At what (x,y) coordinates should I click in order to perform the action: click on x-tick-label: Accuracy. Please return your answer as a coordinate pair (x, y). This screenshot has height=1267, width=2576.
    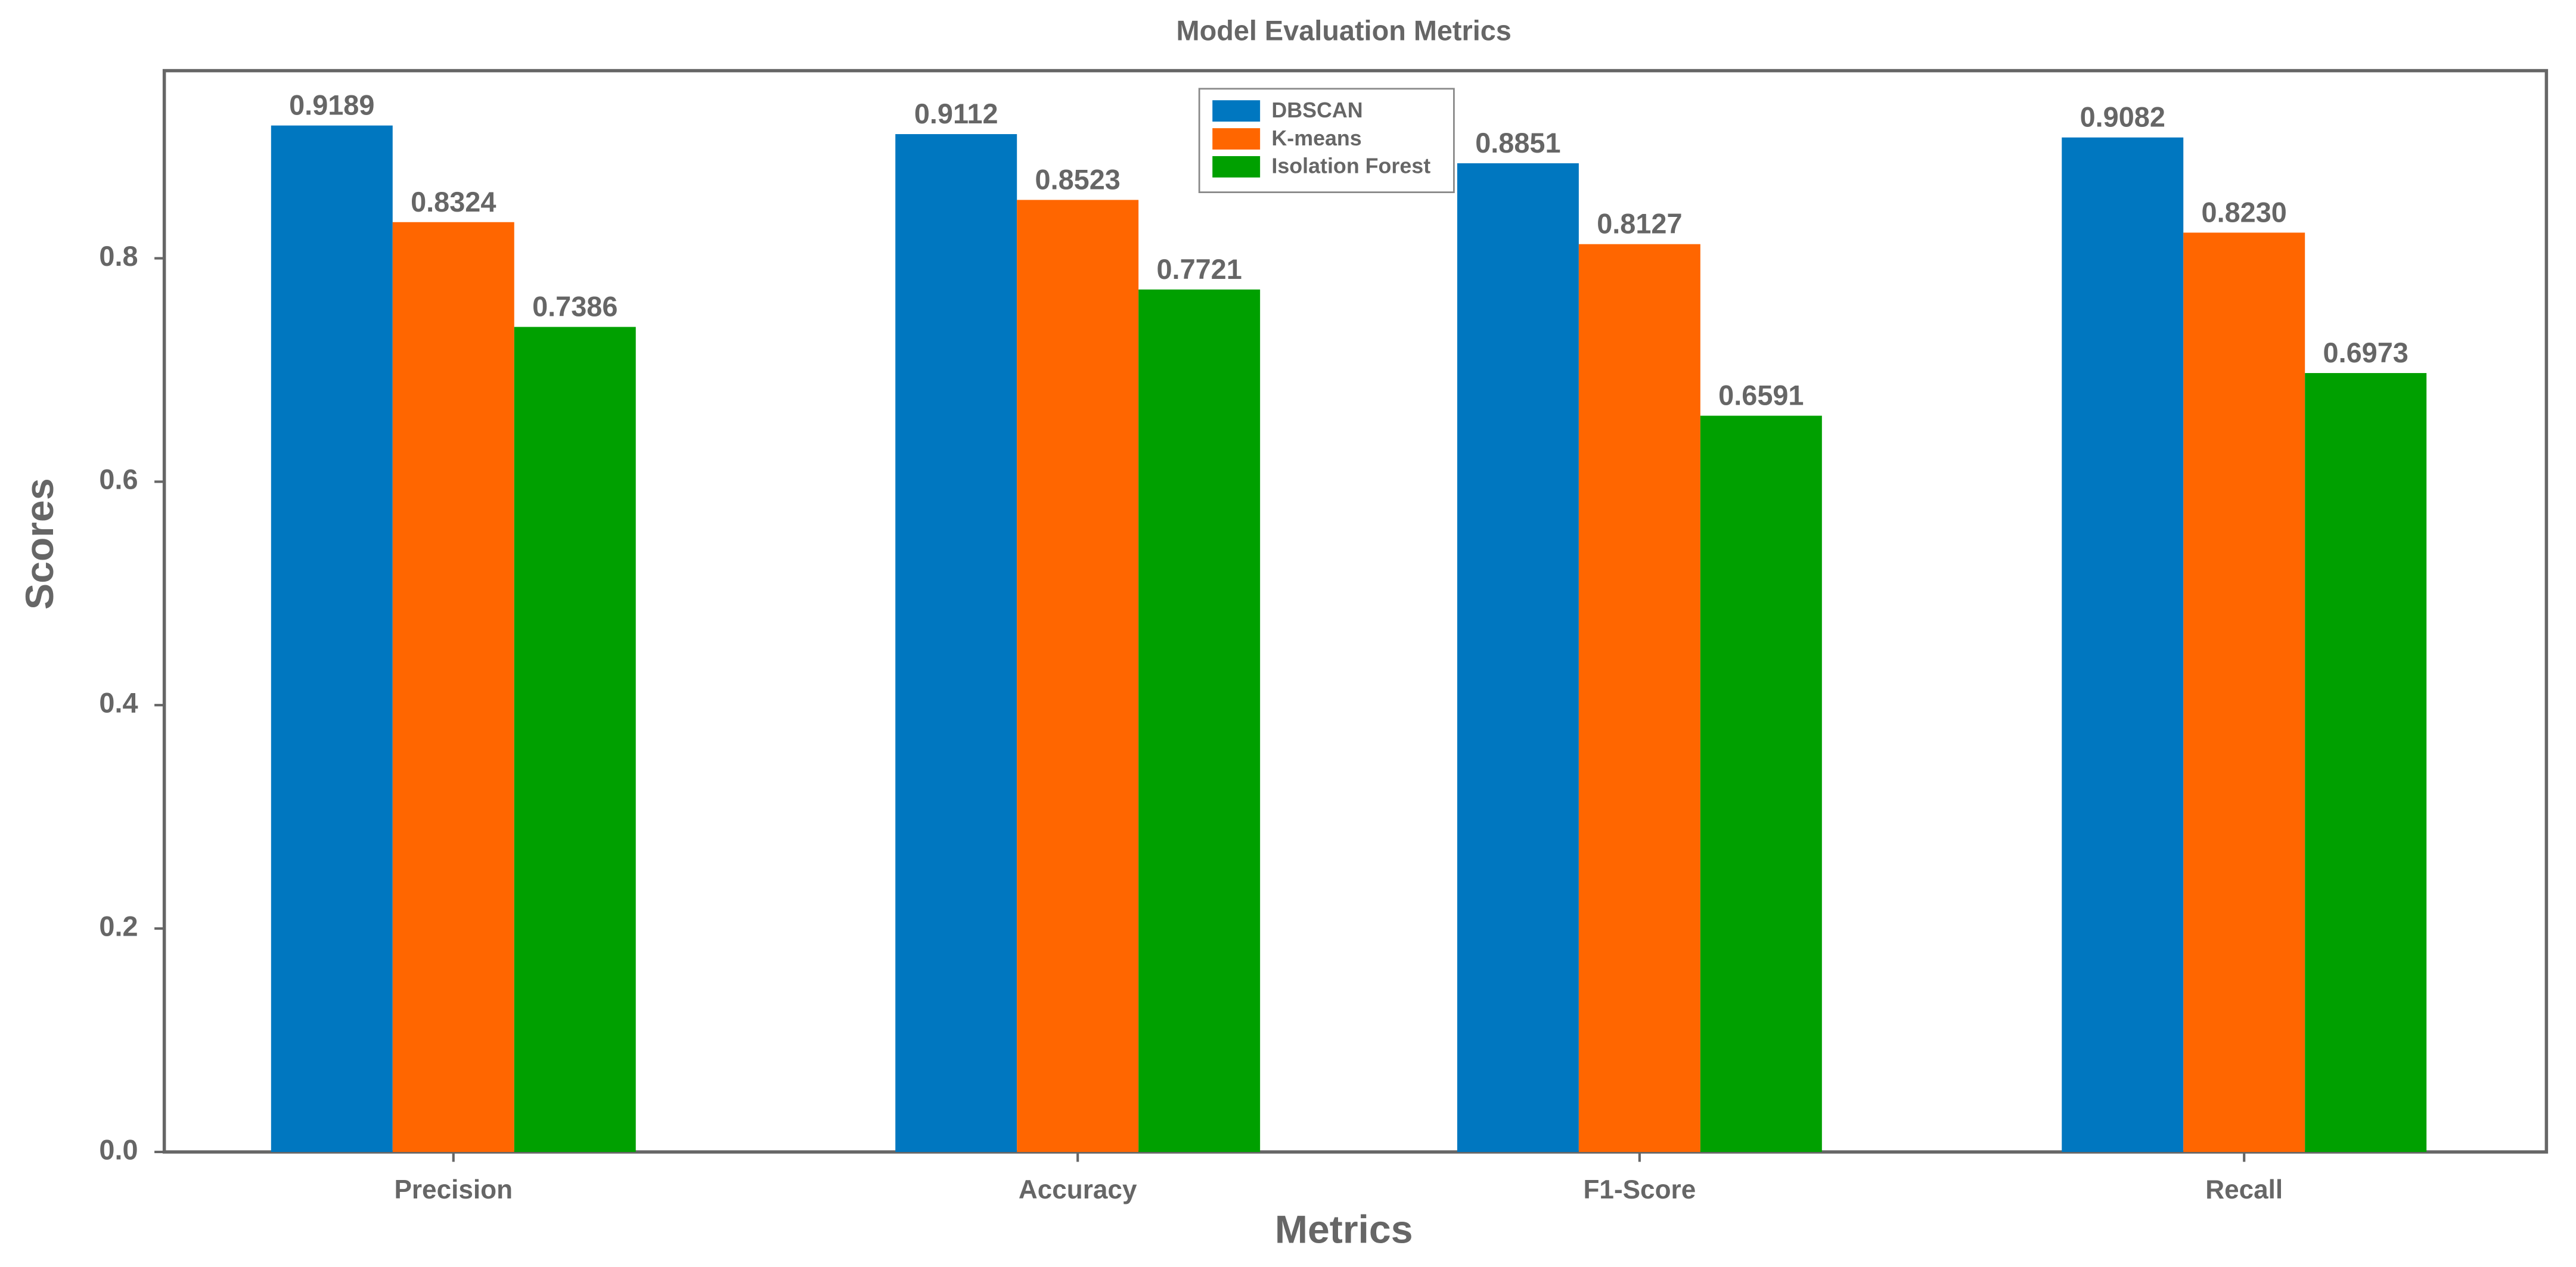
    Looking at the image, I should click on (1078, 1189).